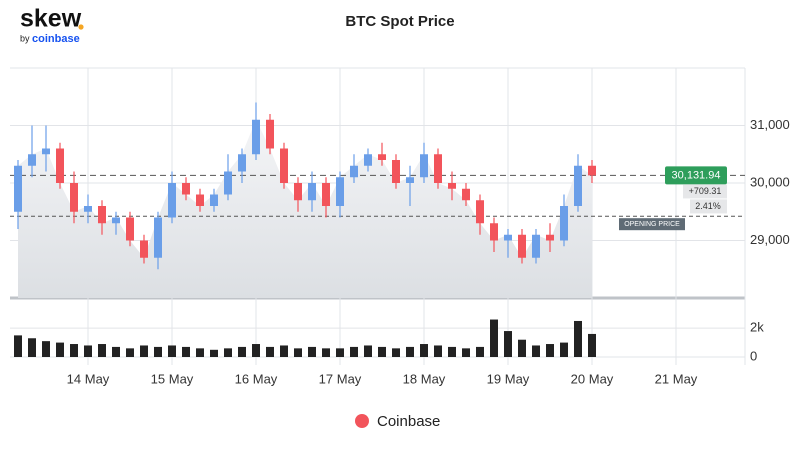 This screenshot has width=800, height=452. What do you see at coordinates (770, 239) in the screenshot?
I see `y-tick-label: 29,000` at bounding box center [770, 239].